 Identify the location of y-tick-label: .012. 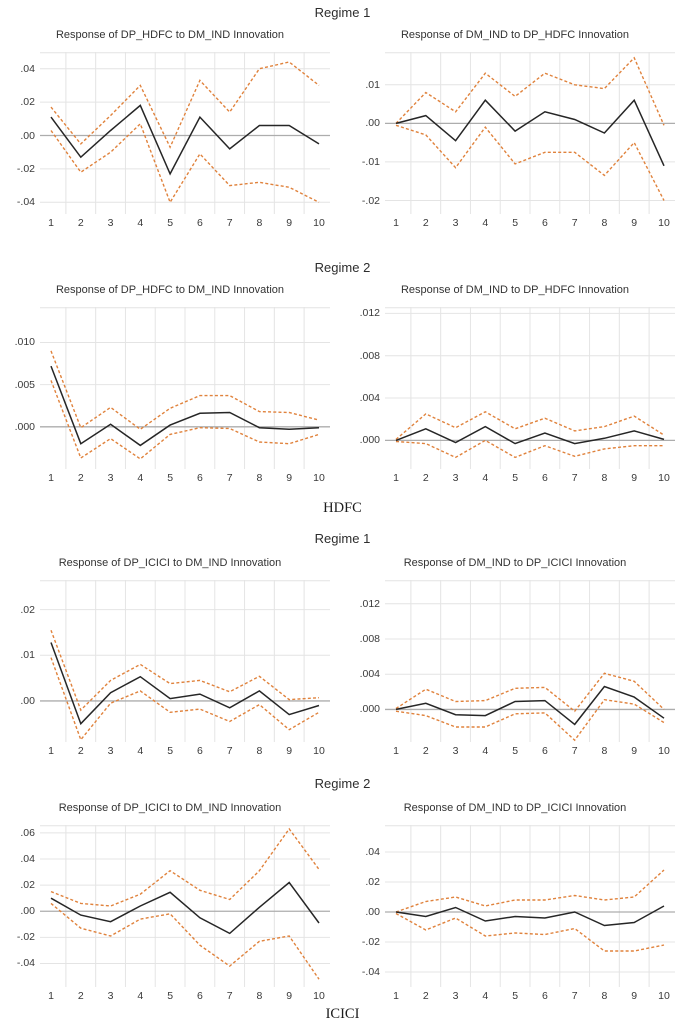
(369, 313).